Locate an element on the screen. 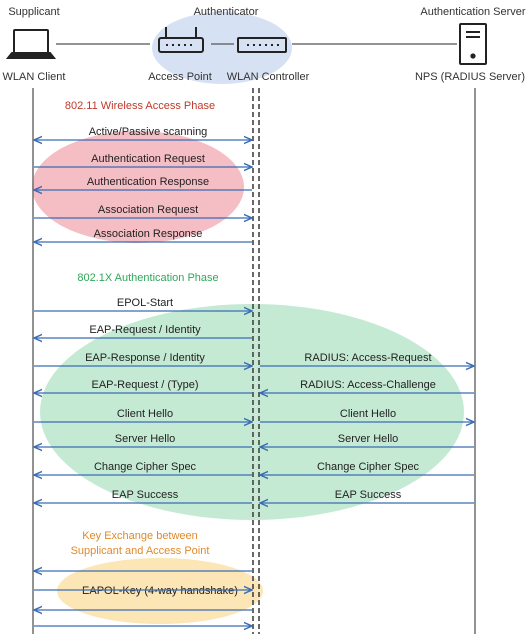 The image size is (529, 640). phase2-message-label: EPOL-Start is located at coordinates (145, 303).